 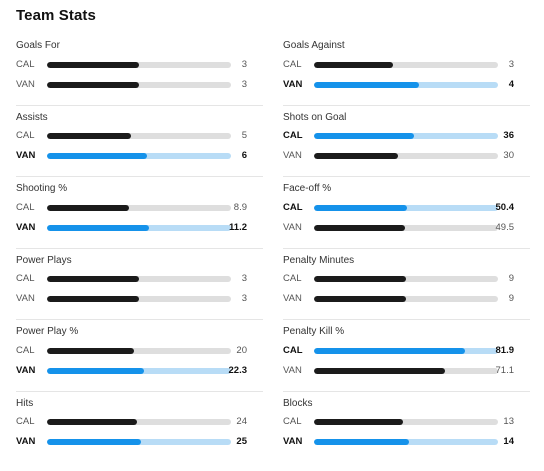 I want to click on stat-label: Penalty Kill %, so click(x=314, y=331).